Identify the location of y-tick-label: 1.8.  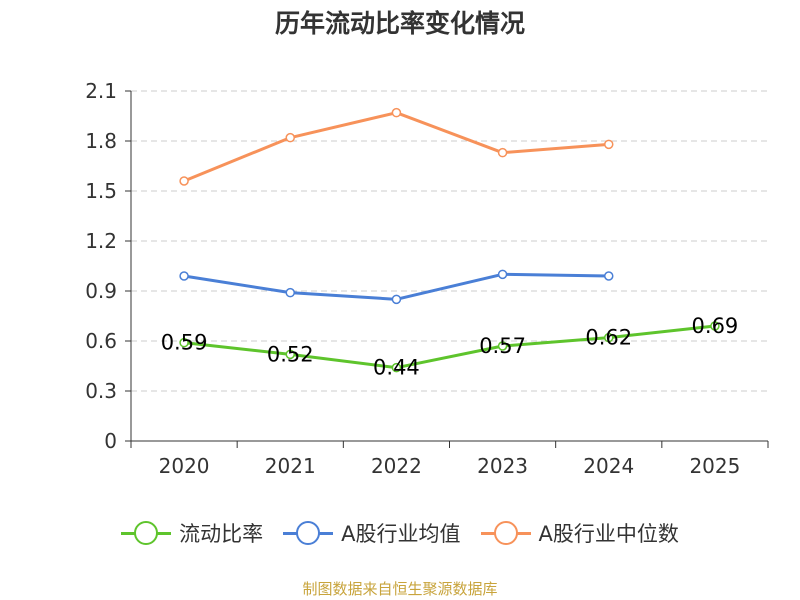
(101, 141).